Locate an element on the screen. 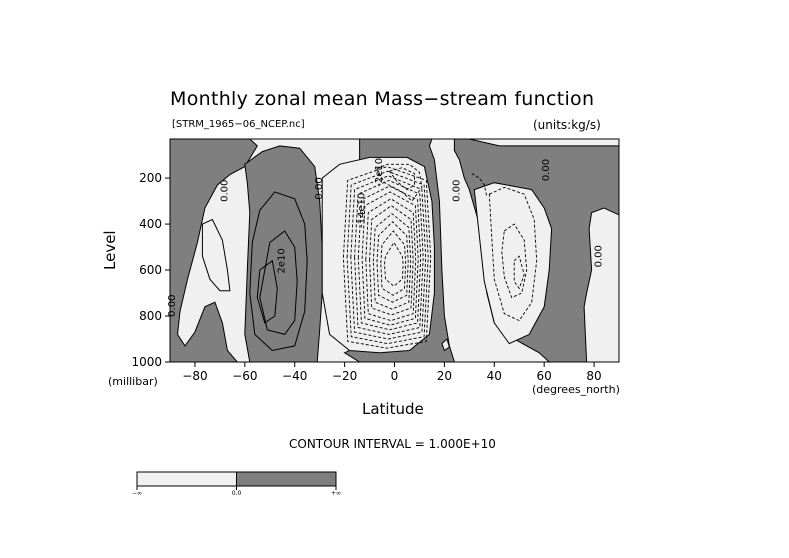 The image size is (789, 558). contour-interval-label: CONTOUR INTERVAL = 1.000E+10 is located at coordinates (392, 444).